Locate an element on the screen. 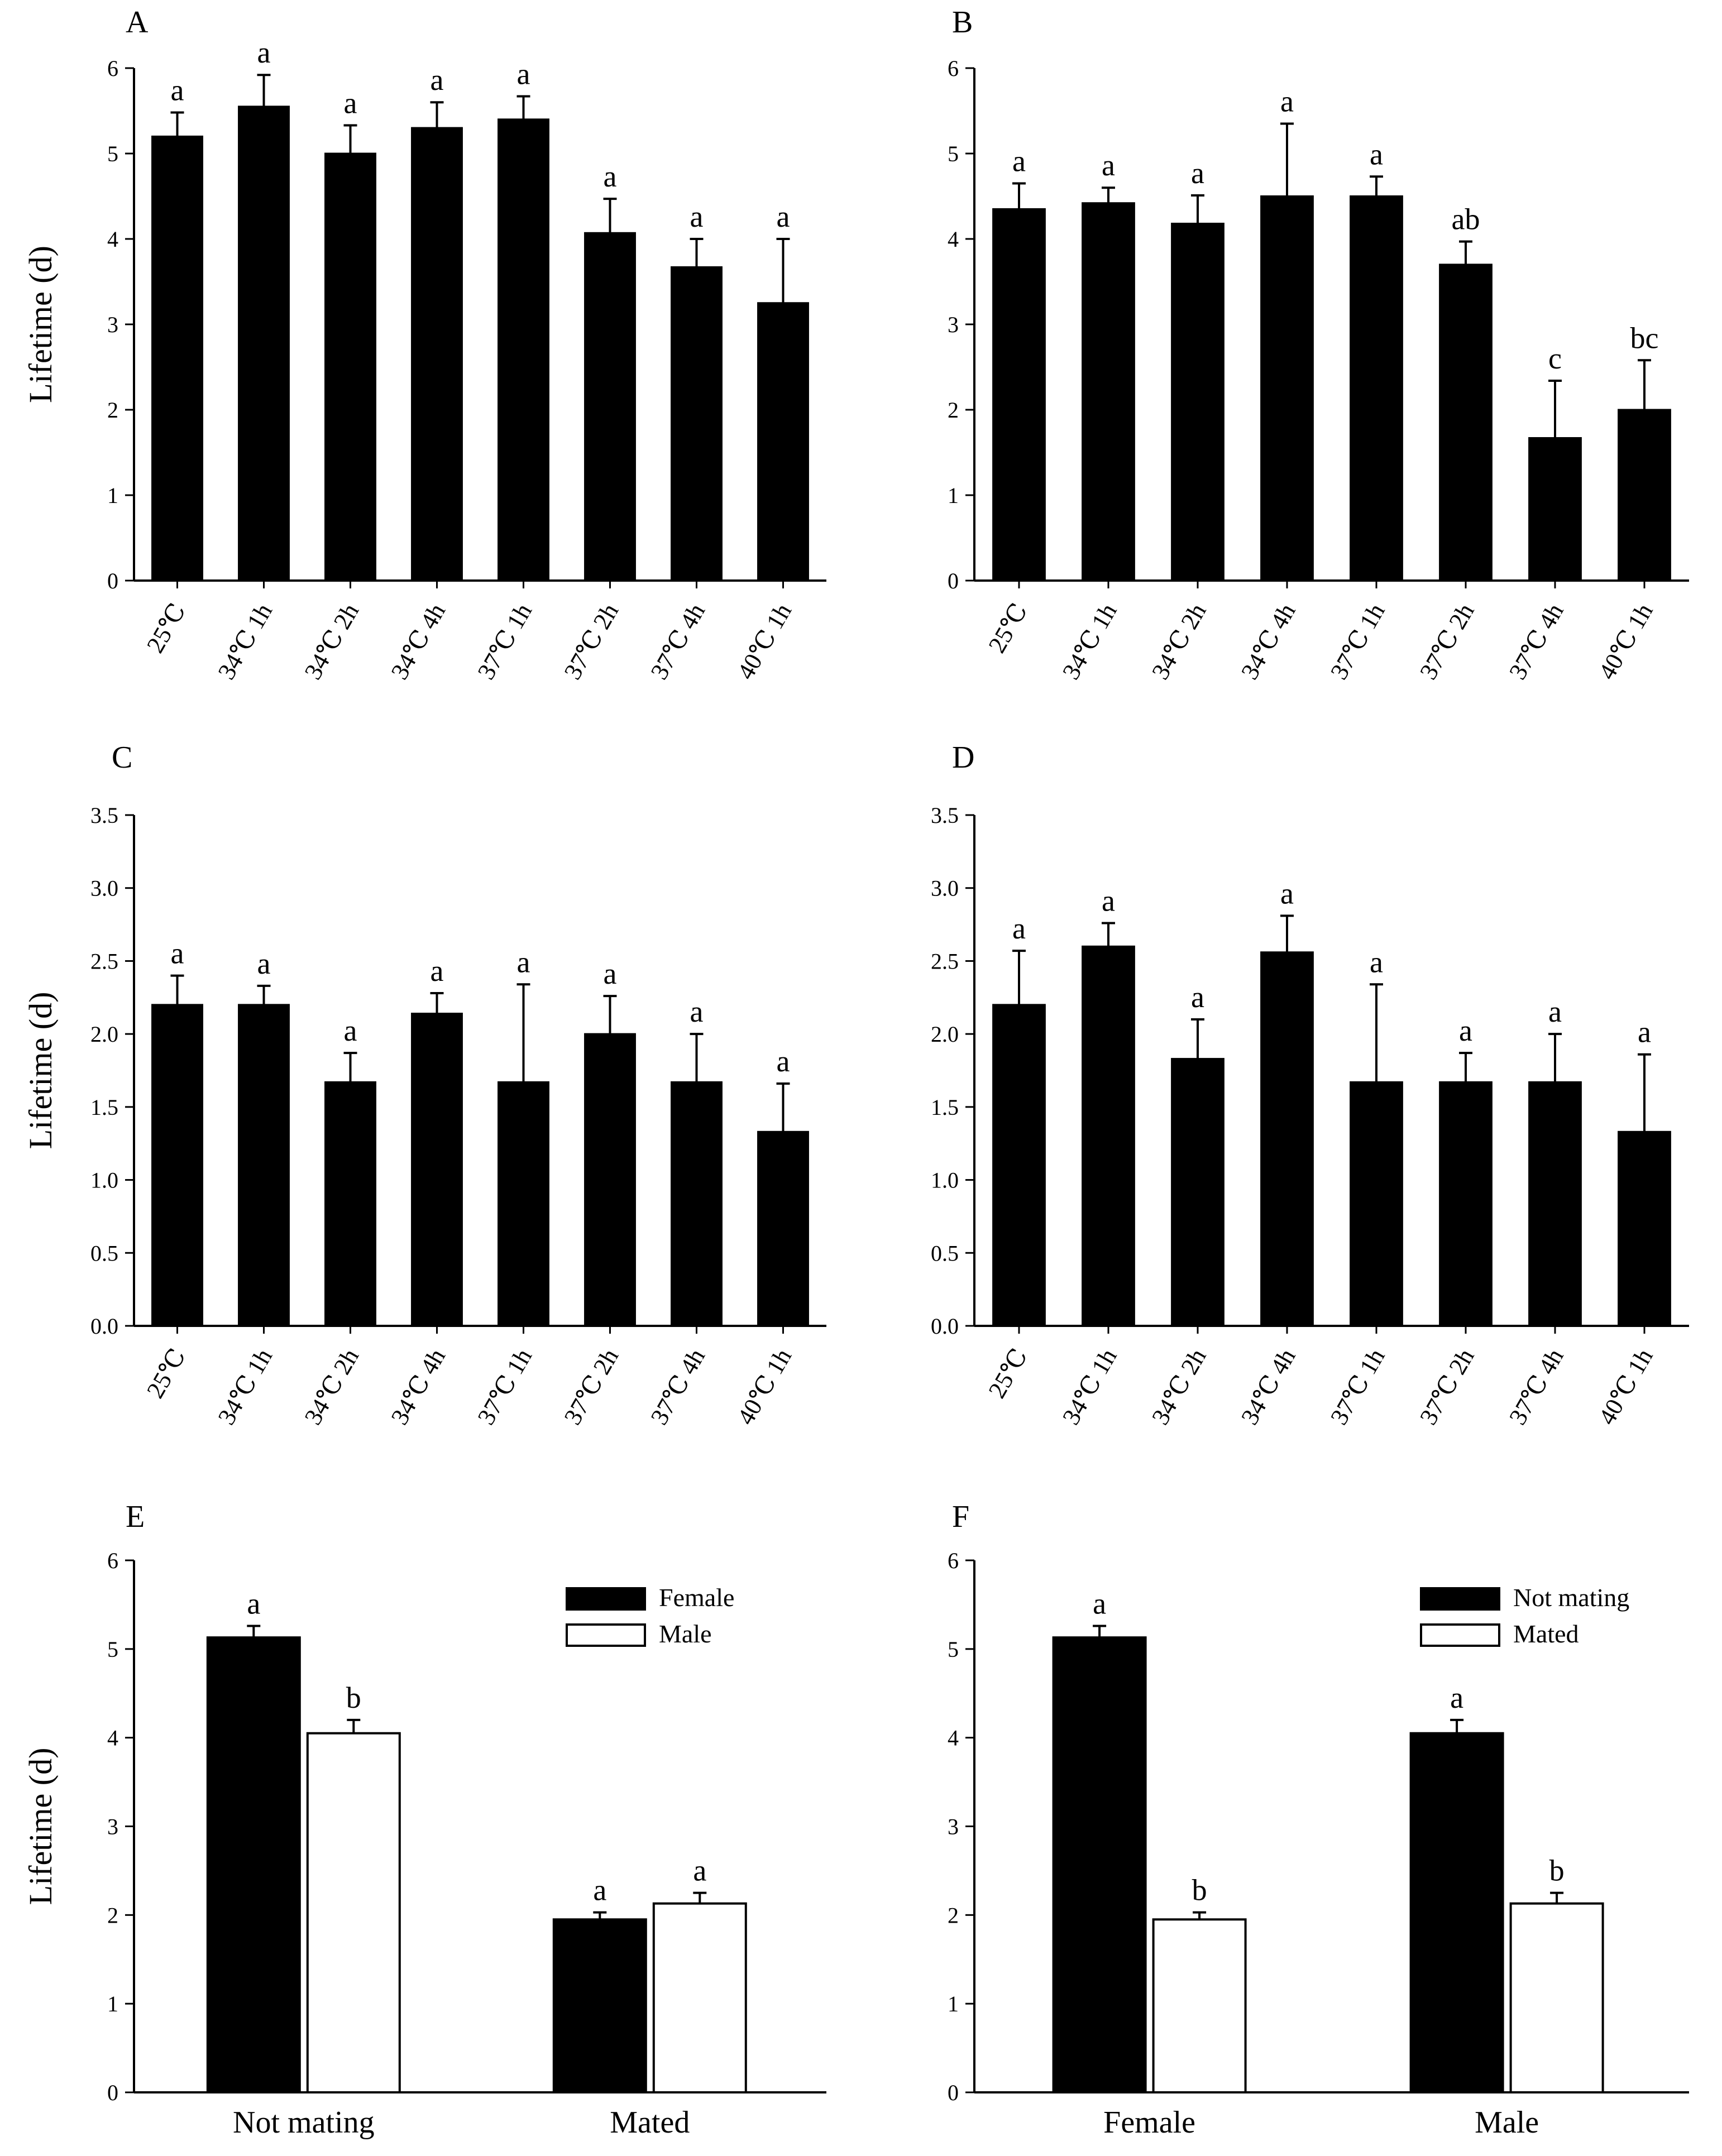  x-tick-label: Female is located at coordinates (1149, 2122).